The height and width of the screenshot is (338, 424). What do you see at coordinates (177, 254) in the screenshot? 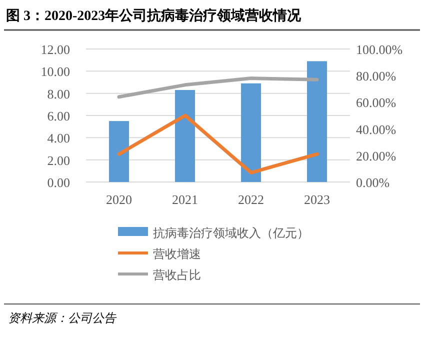
I see `legend-label: 营收增速` at bounding box center [177, 254].